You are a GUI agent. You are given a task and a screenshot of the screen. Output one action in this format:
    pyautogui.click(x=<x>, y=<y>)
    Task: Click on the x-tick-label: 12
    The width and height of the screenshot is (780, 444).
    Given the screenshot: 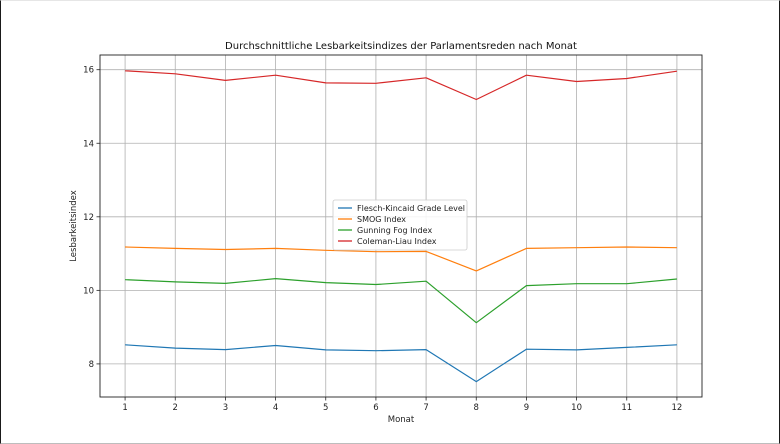 What is the action you would take?
    pyautogui.click(x=677, y=408)
    